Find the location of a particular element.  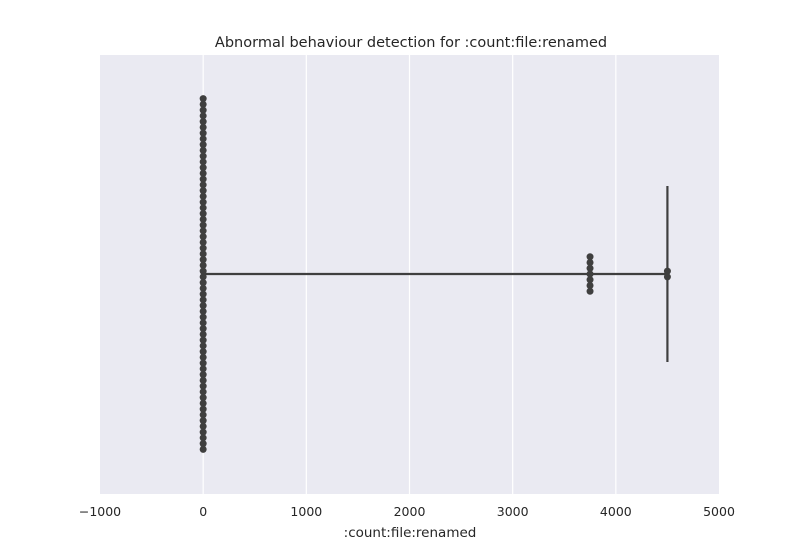

x-tick-label: 2000 is located at coordinates (410, 511).